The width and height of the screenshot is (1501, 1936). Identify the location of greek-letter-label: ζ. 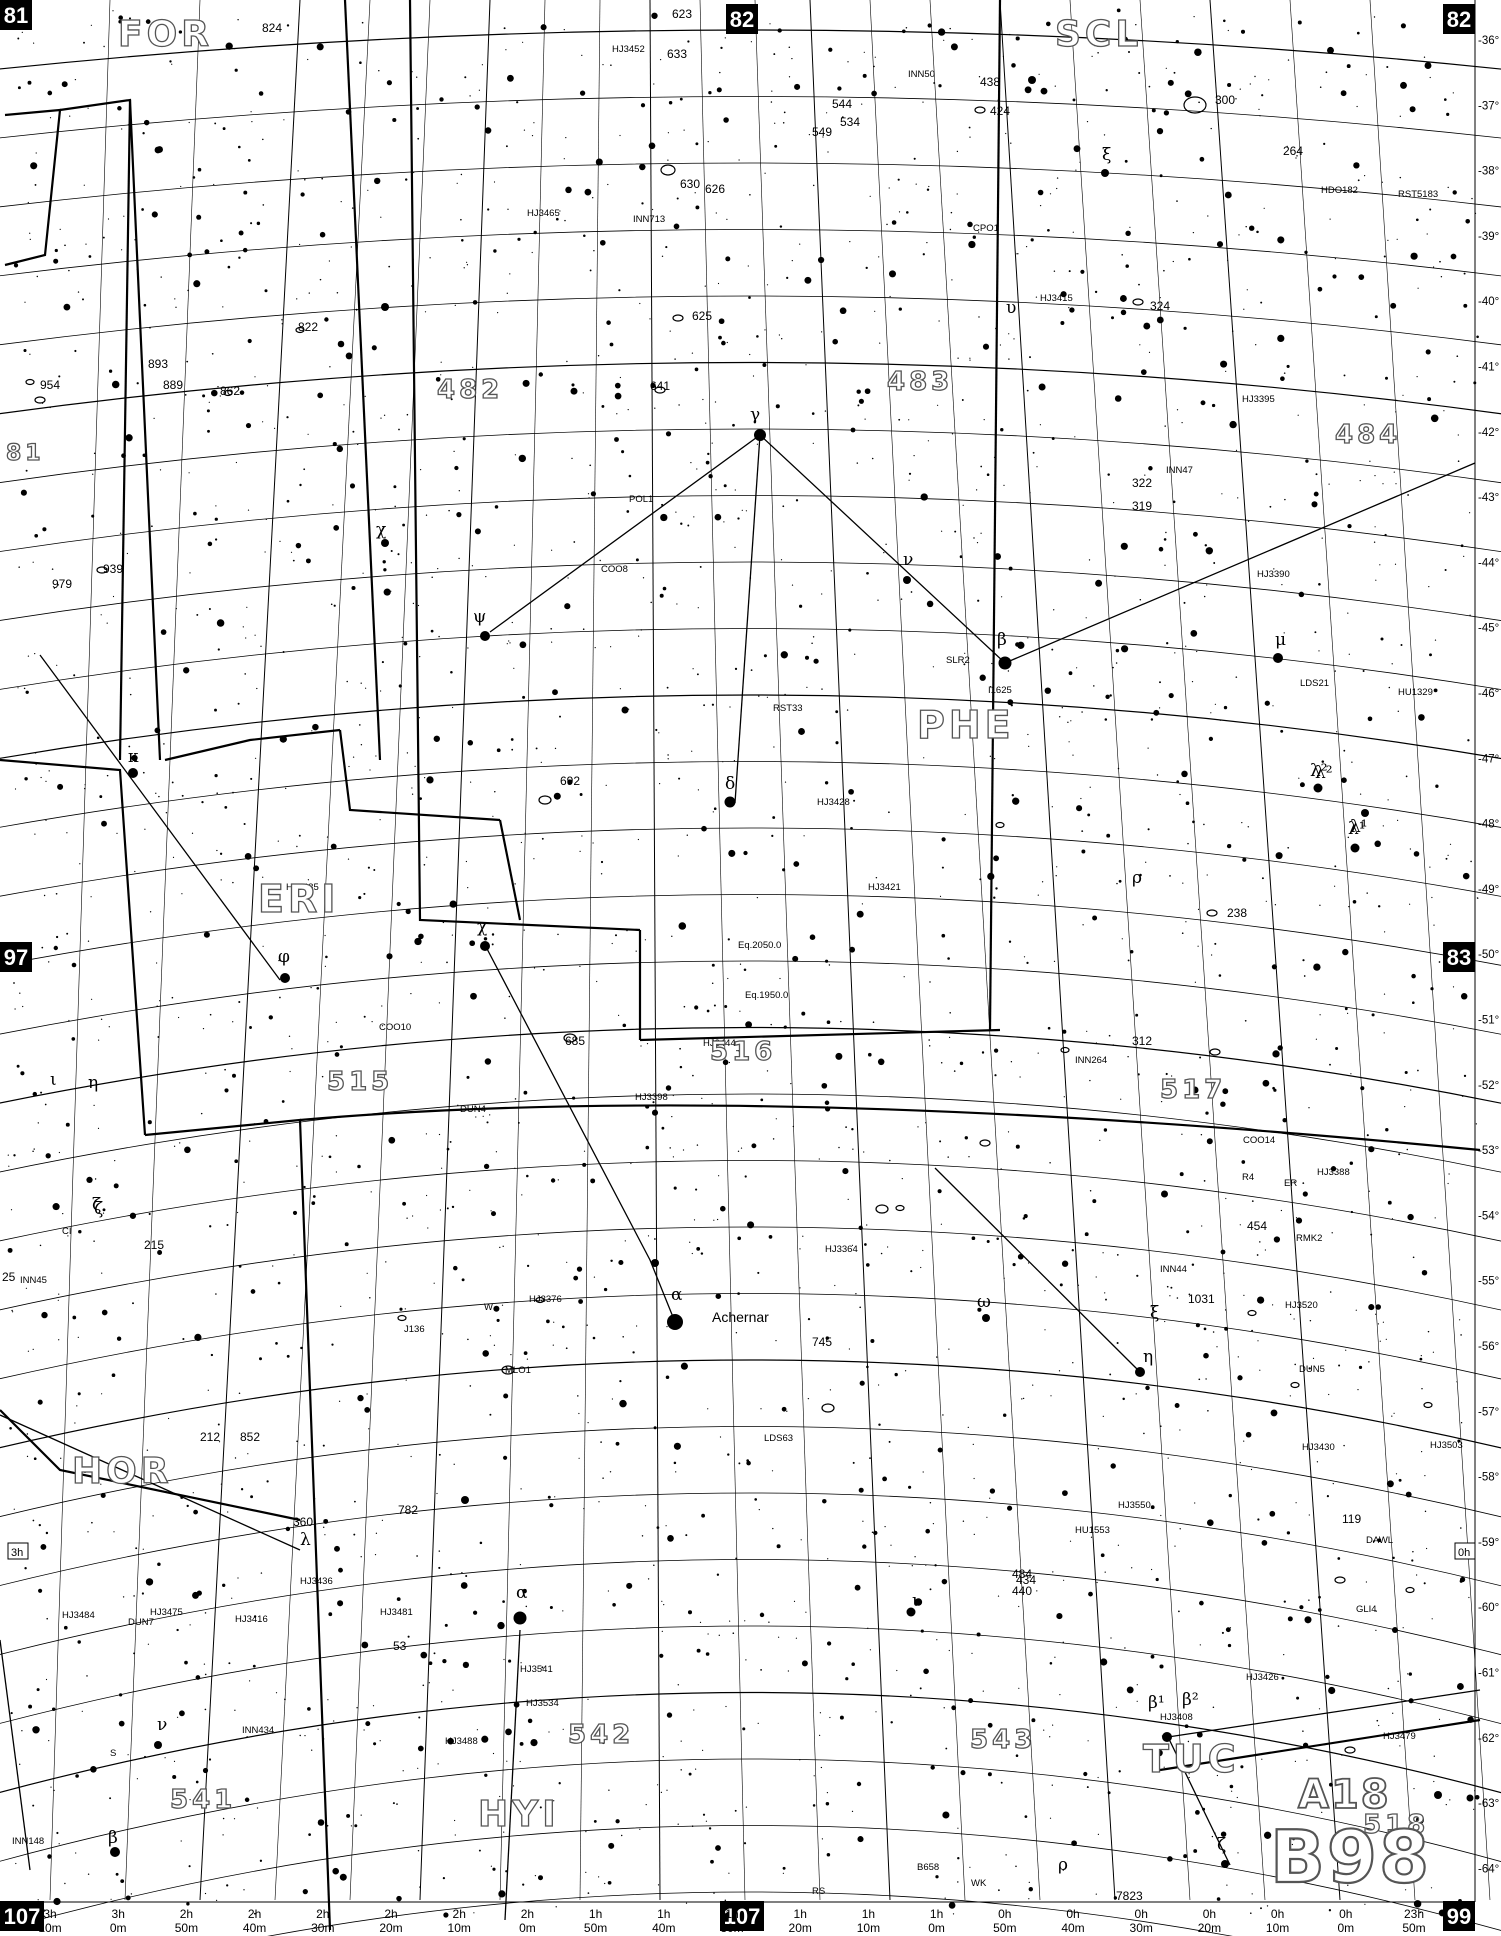
(96, 1205).